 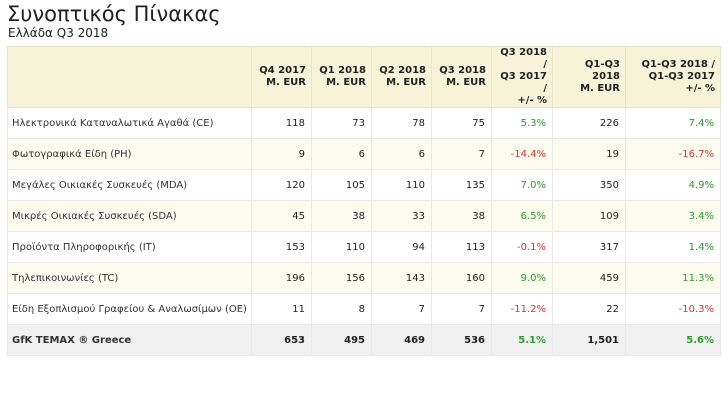 What do you see at coordinates (461, 77) in the screenshot?
I see `header-q3-2018: Q3 2018 M. EUR` at bounding box center [461, 77].